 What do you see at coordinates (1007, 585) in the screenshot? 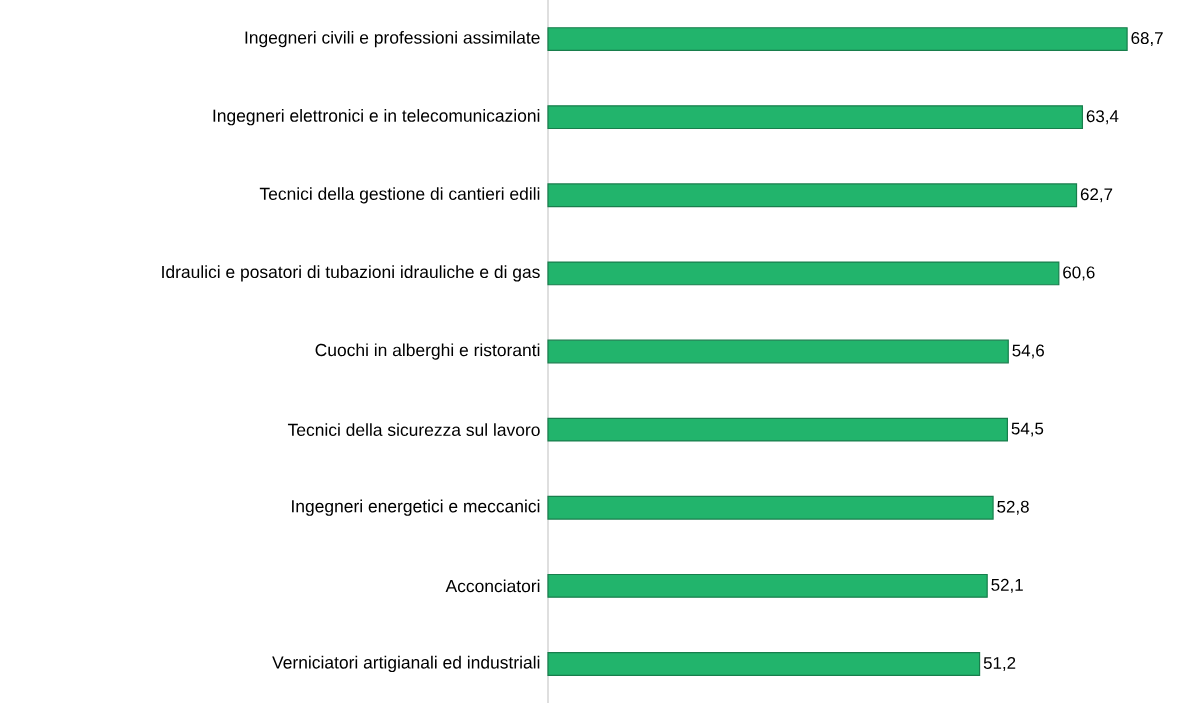
I see `data-label: 52,1` at bounding box center [1007, 585].